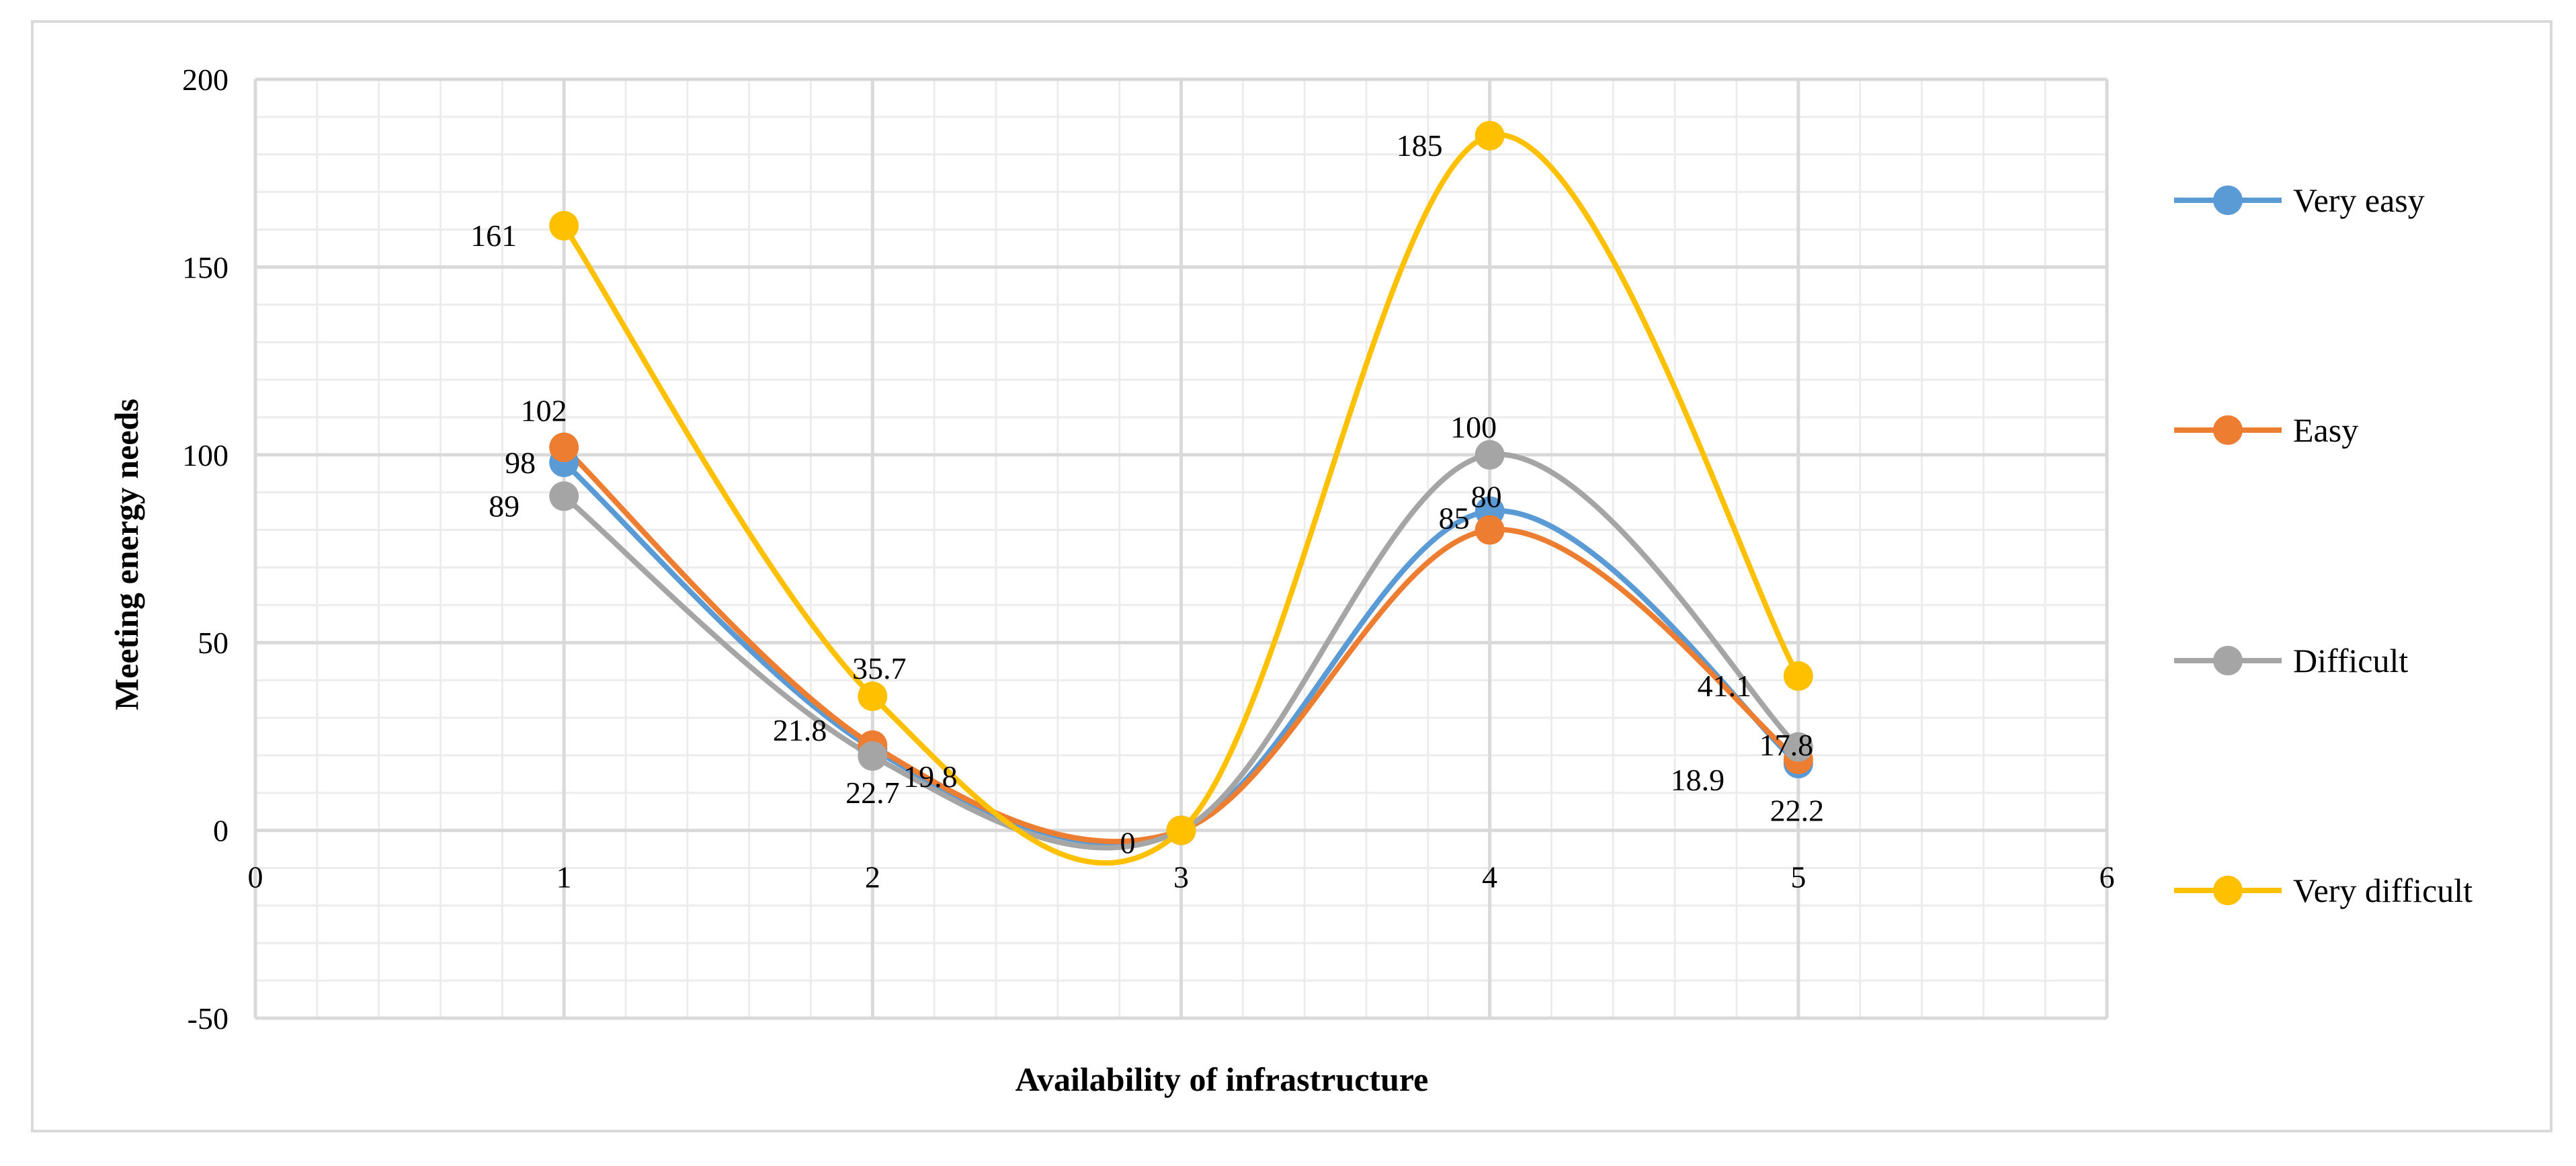  What do you see at coordinates (504, 506) in the screenshot?
I see `data-label: 89` at bounding box center [504, 506].